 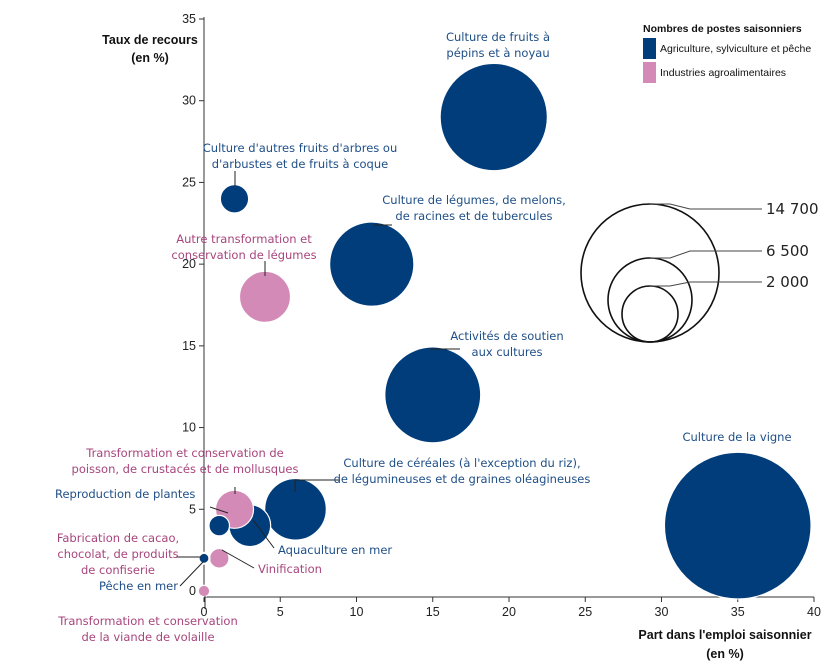 I want to click on size-legend-label: 14 700, so click(x=792, y=209).